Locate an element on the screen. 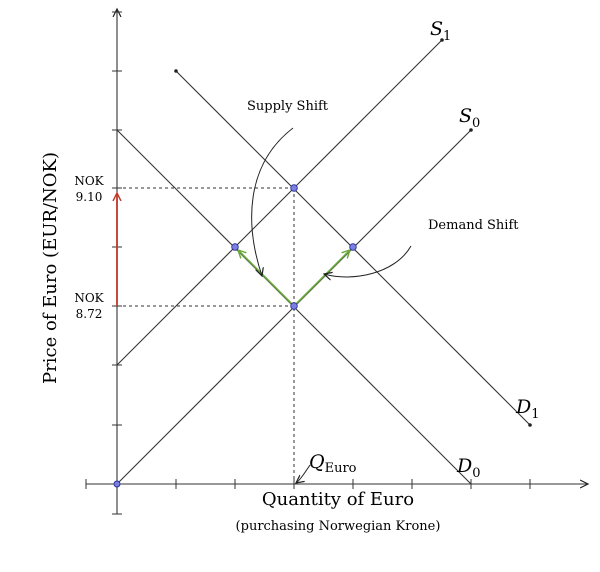  equilibrium-point-new is located at coordinates (294, 188).